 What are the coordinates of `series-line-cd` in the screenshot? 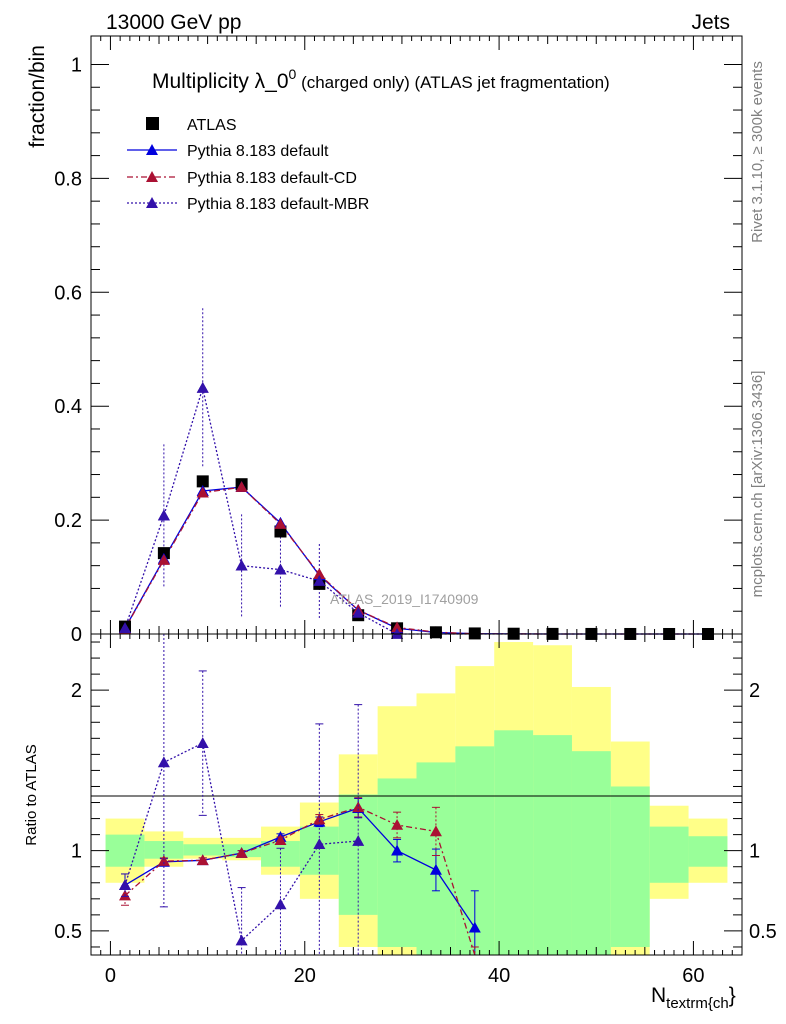 It's located at (416, 560).